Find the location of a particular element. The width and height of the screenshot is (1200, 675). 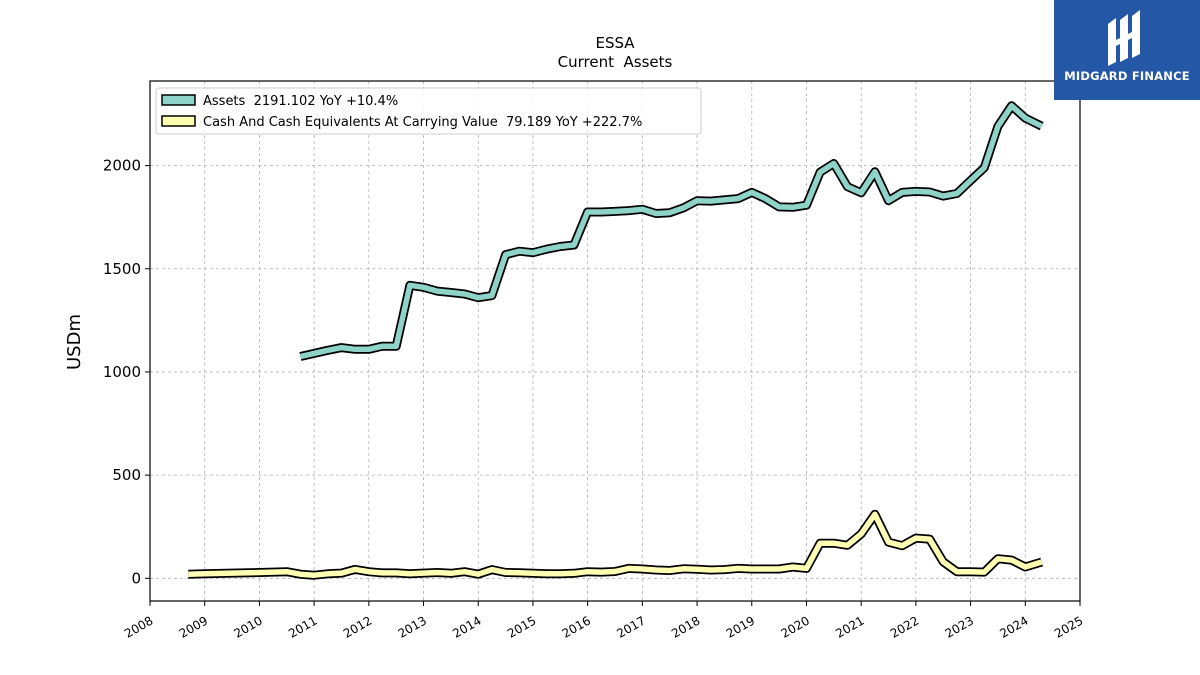

x-tick-label: 2024 is located at coordinates (1013, 626).